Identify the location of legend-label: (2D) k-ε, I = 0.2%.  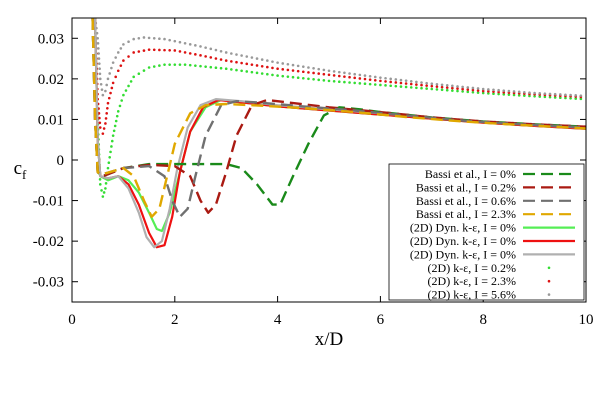
(472, 268).